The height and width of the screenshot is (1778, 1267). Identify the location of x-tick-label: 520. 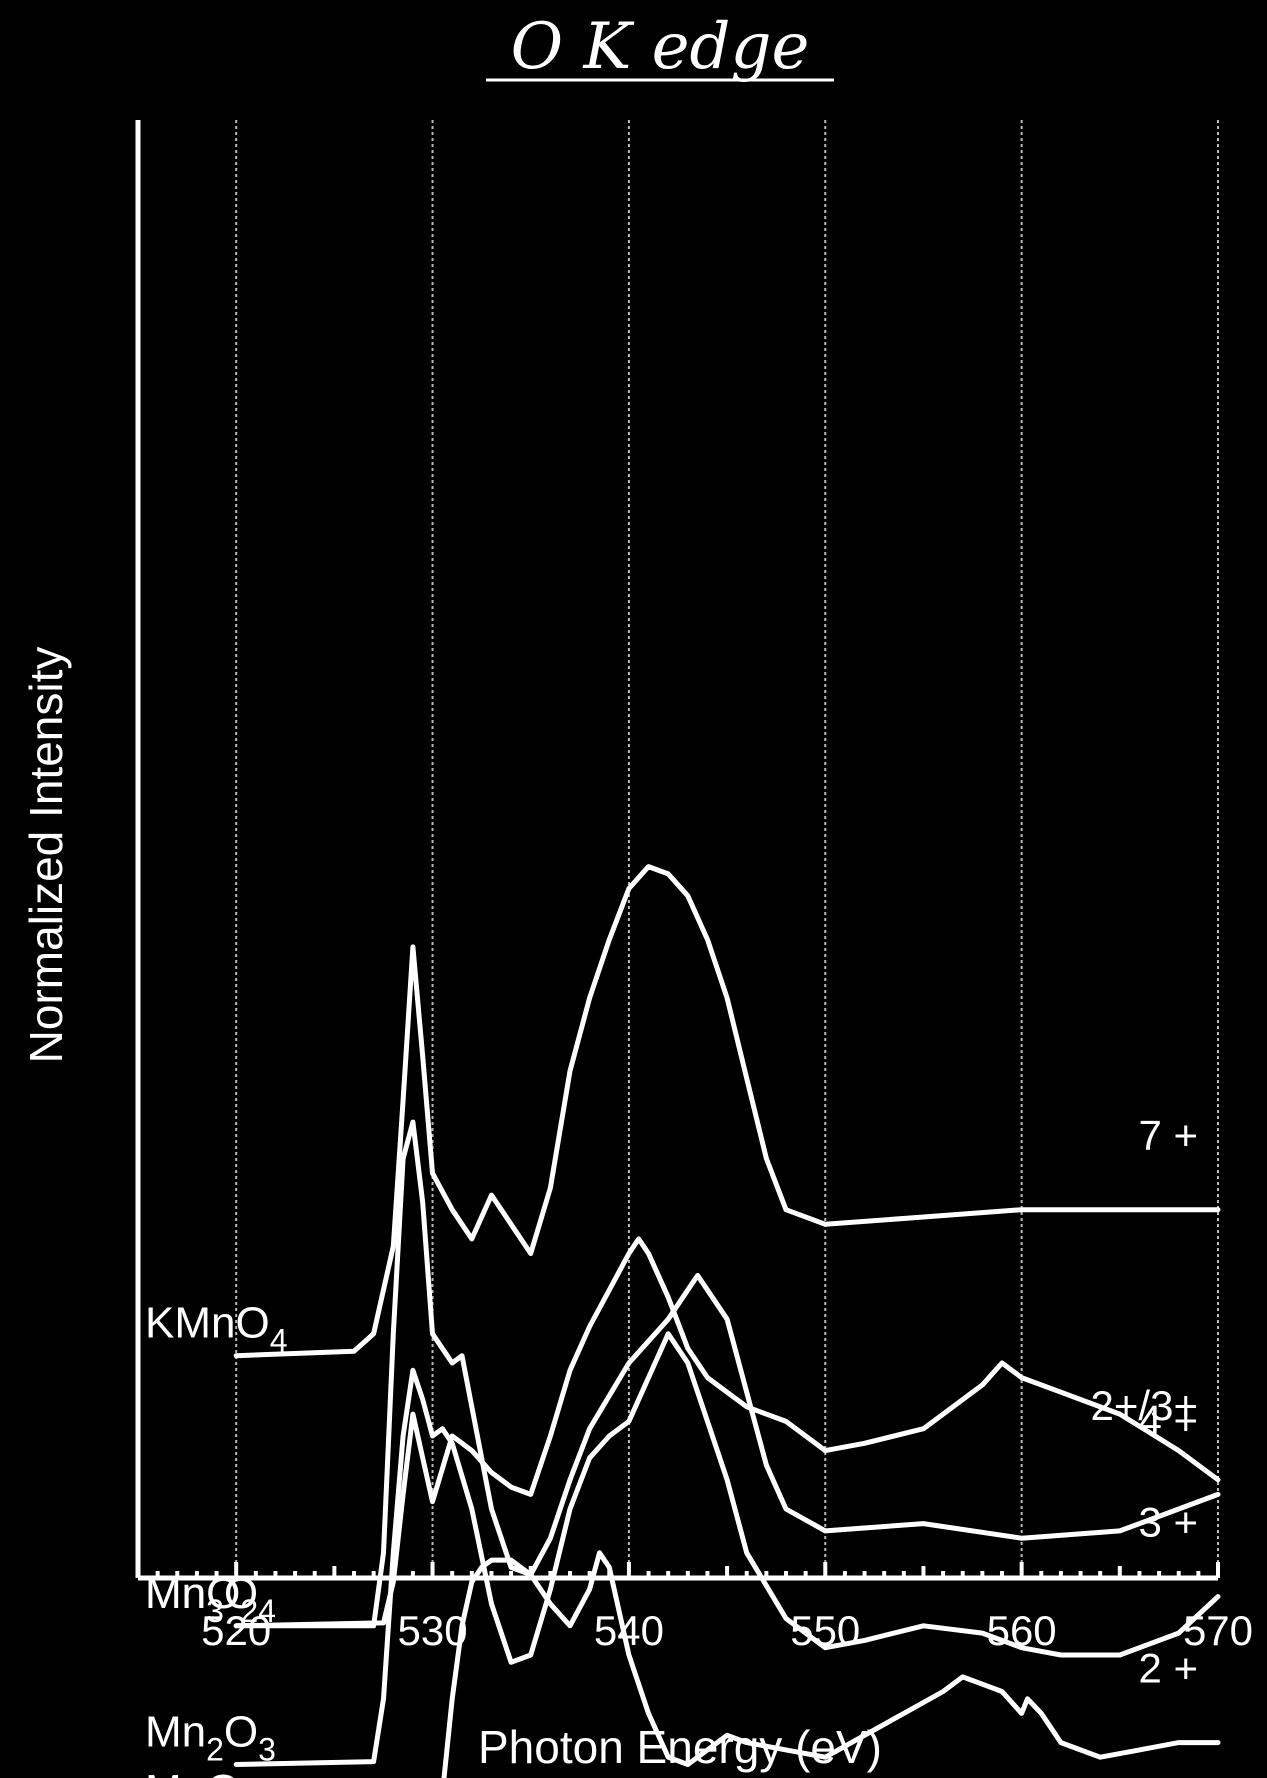
(236, 1630).